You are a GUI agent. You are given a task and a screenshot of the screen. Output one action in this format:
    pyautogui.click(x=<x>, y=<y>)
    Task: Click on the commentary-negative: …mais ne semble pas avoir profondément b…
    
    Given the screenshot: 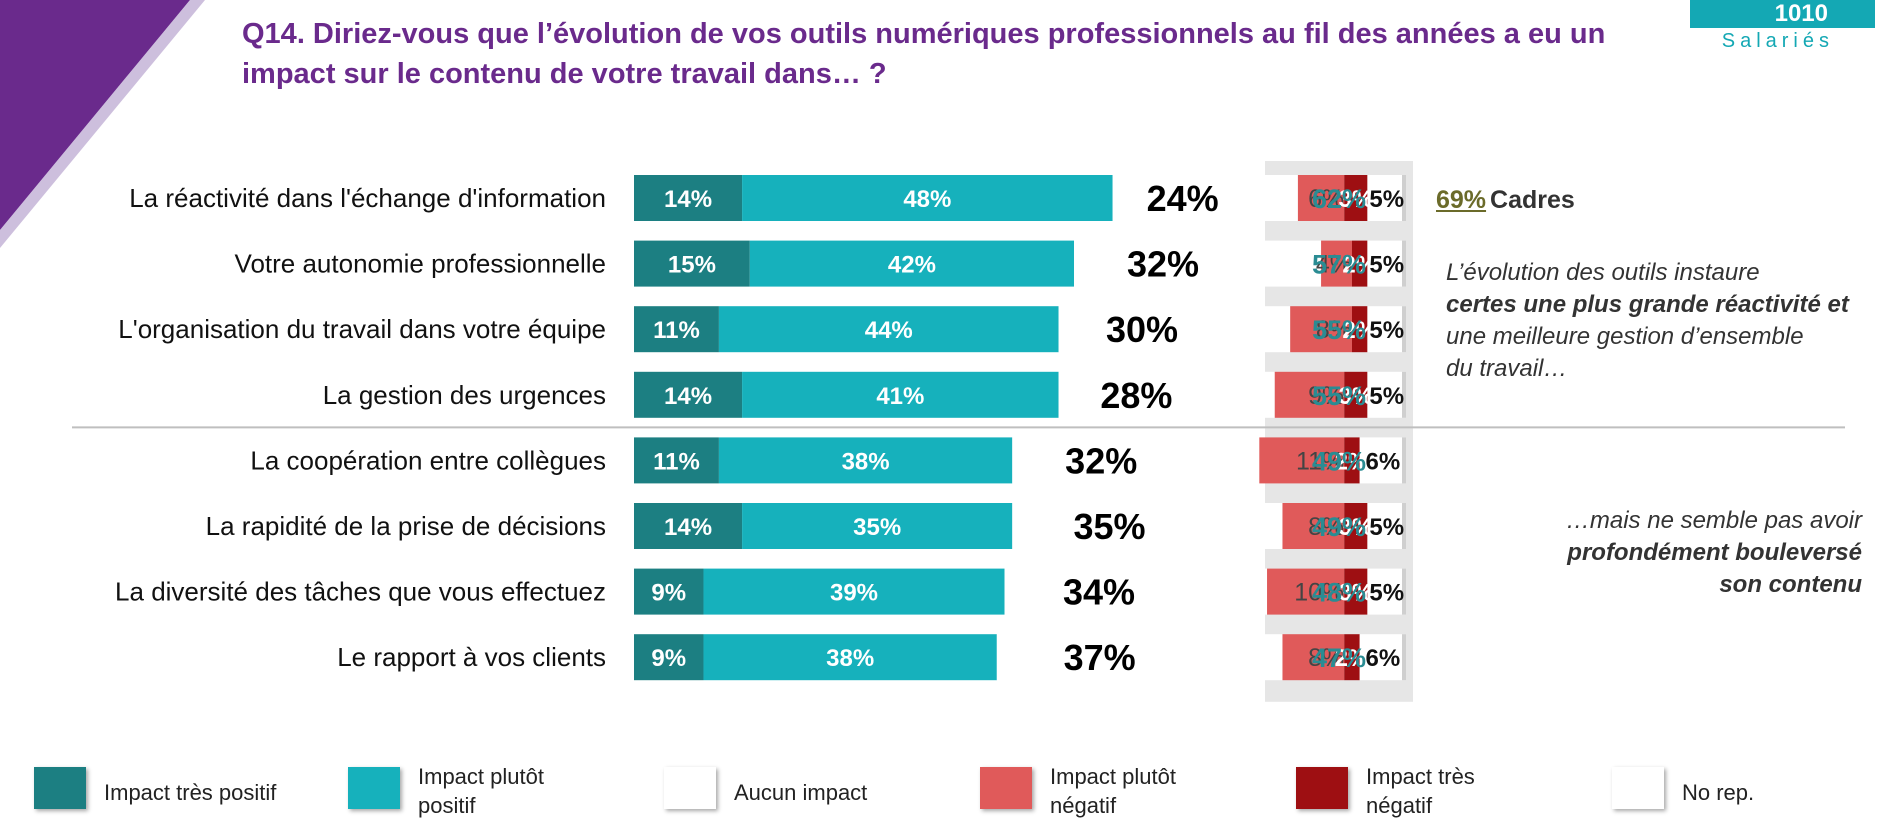 What is the action you would take?
    pyautogui.click(x=1666, y=553)
    